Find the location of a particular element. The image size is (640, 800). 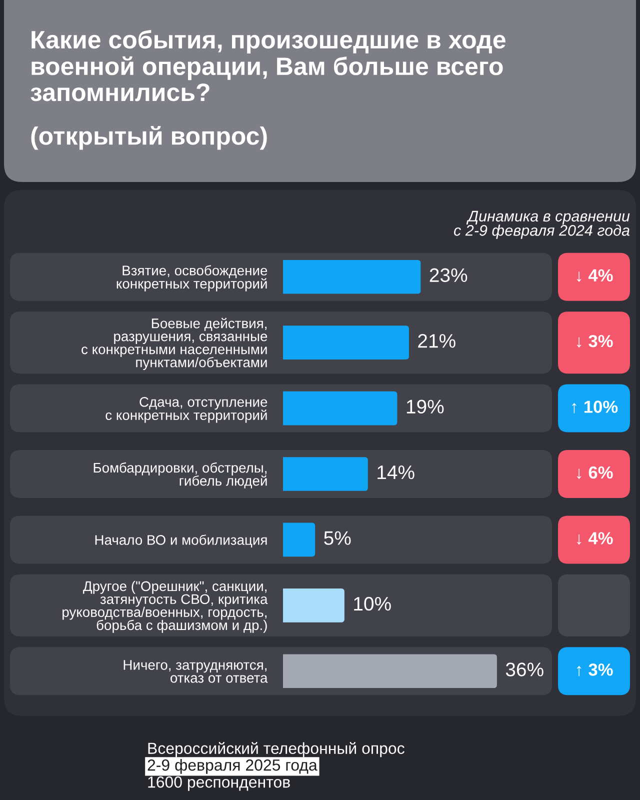

data-label: 21% is located at coordinates (437, 341).